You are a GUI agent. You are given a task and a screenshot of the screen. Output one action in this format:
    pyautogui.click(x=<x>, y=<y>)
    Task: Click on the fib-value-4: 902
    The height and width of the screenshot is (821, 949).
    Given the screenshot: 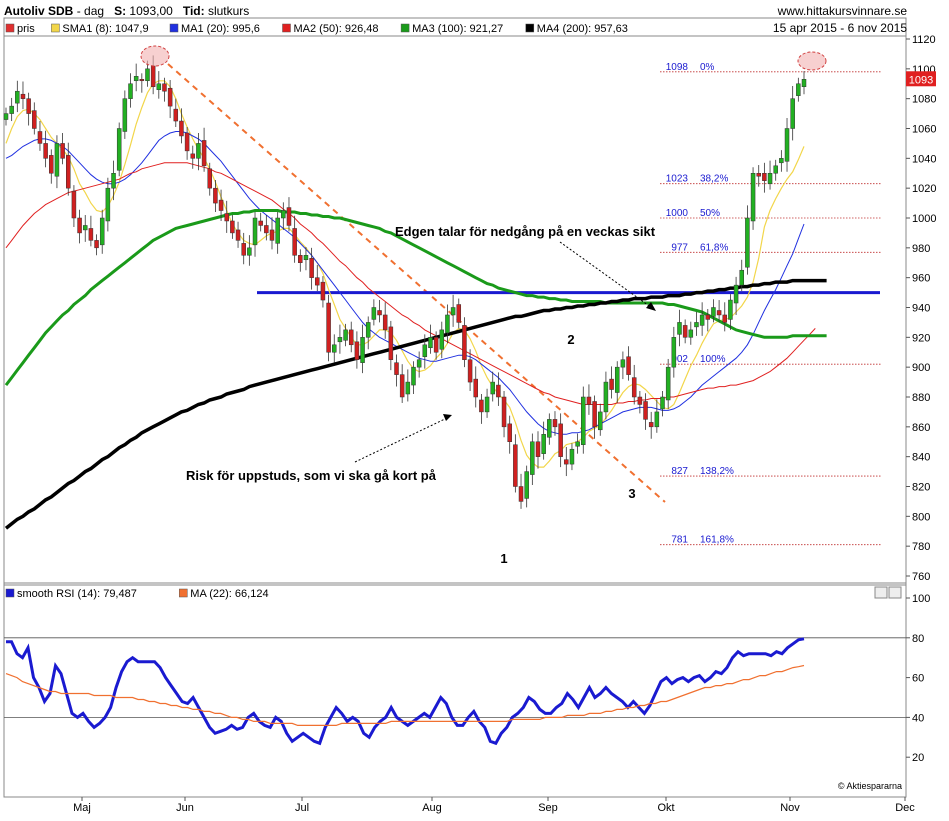 What is the action you would take?
    pyautogui.click(x=679, y=359)
    